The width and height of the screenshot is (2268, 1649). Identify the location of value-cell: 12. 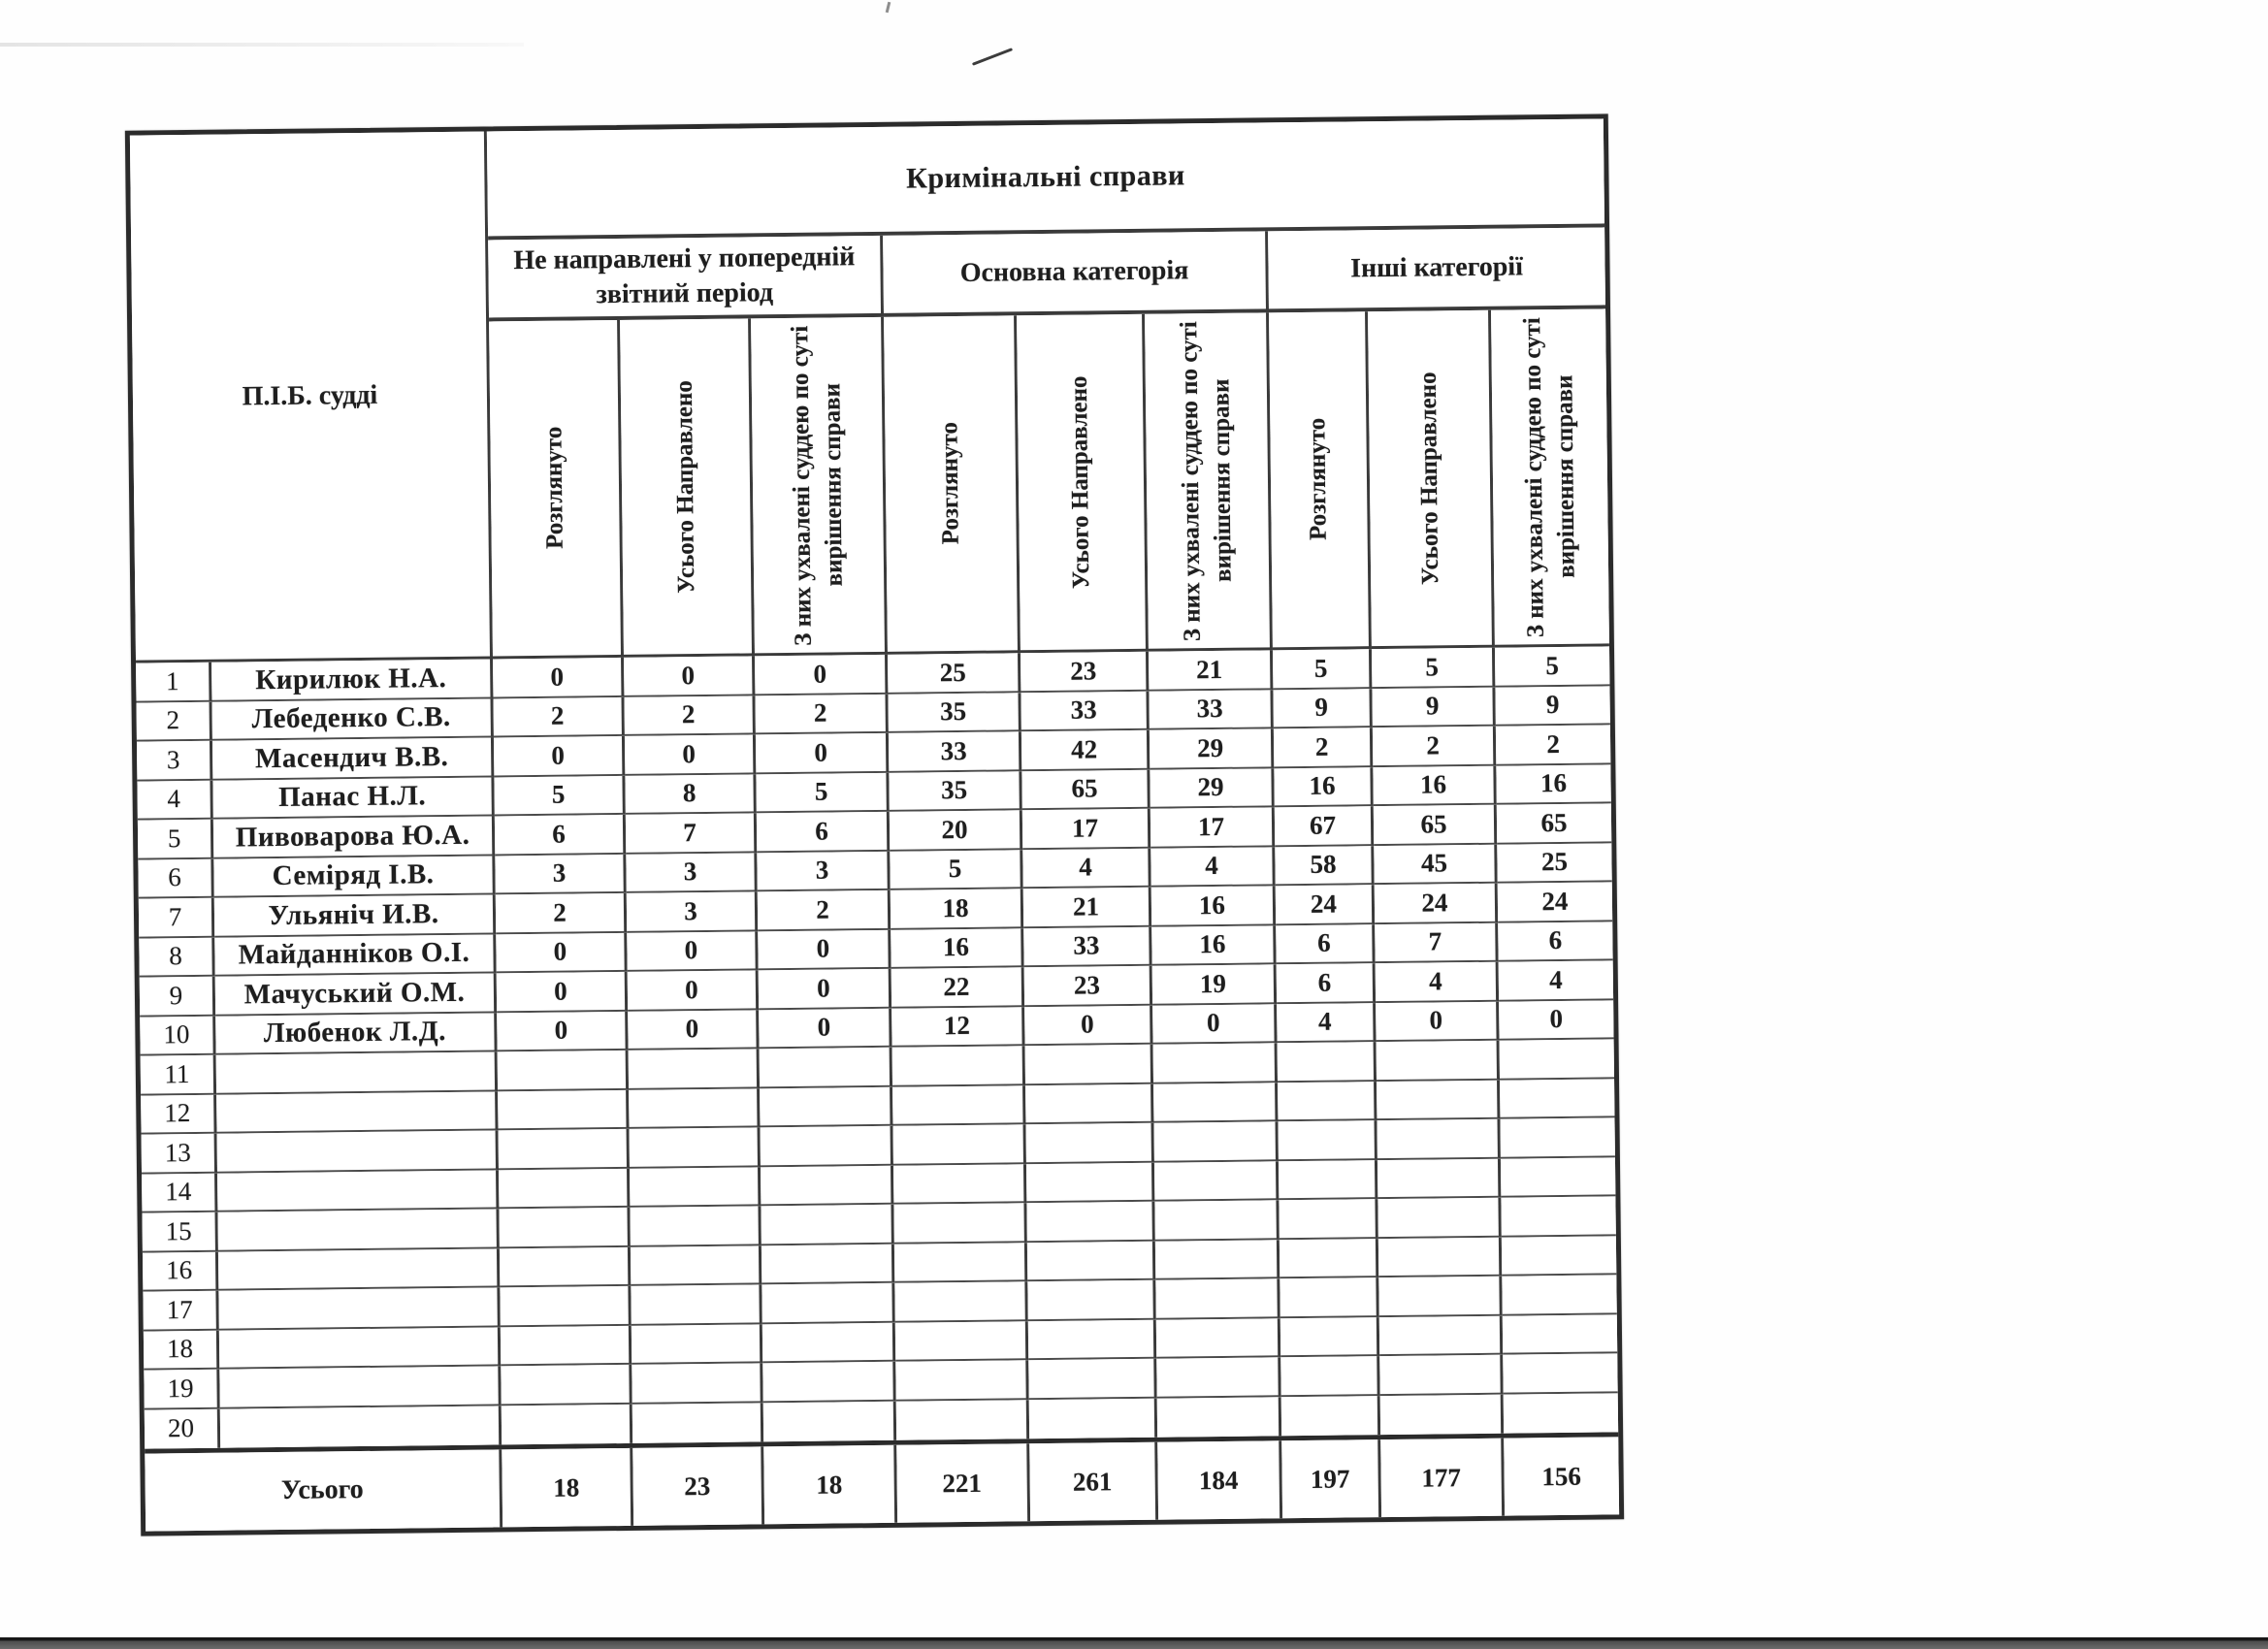
(958, 1027).